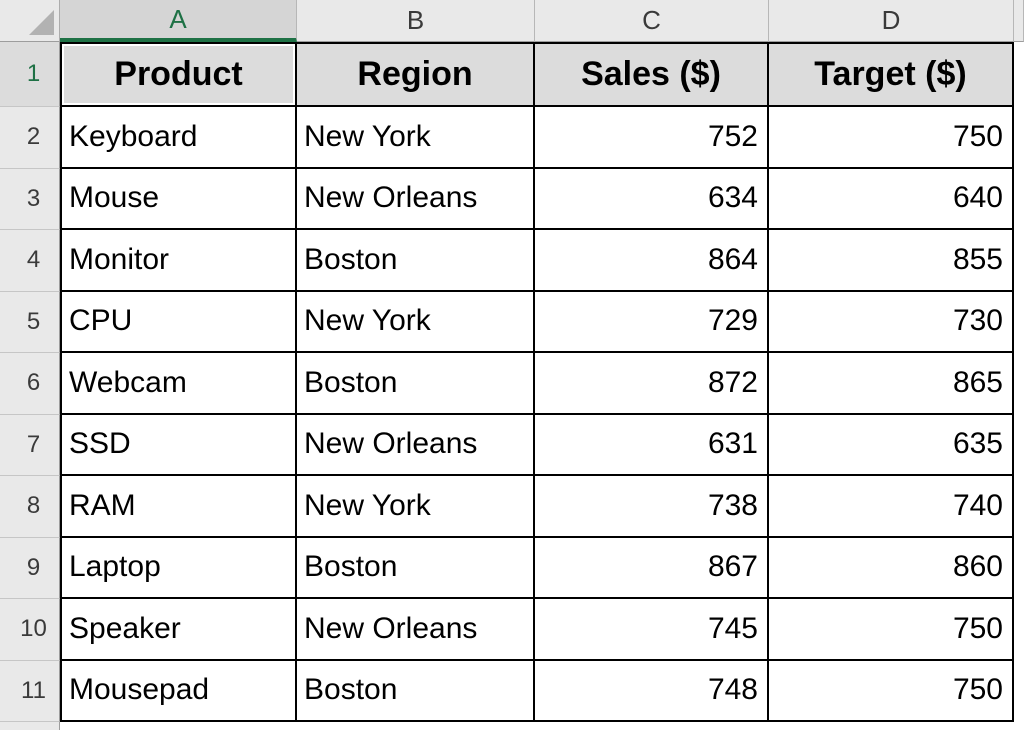  What do you see at coordinates (652, 630) in the screenshot?
I see `cell-c10: 745` at bounding box center [652, 630].